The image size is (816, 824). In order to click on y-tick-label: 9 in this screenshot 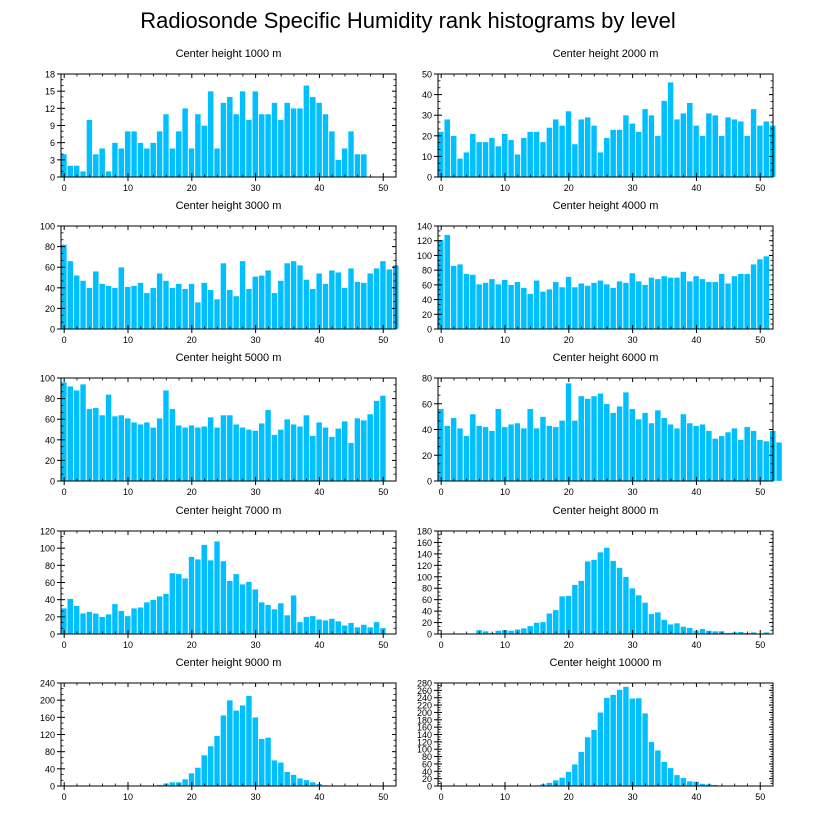, I will do `click(52, 126)`.